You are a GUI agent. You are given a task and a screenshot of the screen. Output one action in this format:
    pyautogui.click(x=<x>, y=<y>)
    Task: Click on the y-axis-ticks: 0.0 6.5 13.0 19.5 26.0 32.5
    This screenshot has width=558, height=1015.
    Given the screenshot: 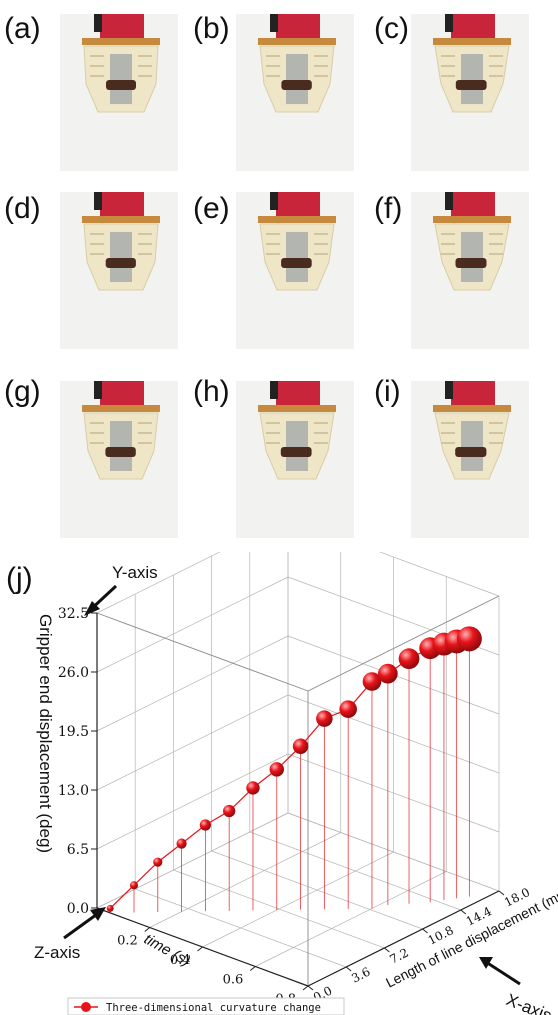 What is the action you would take?
    pyautogui.click(x=77, y=761)
    